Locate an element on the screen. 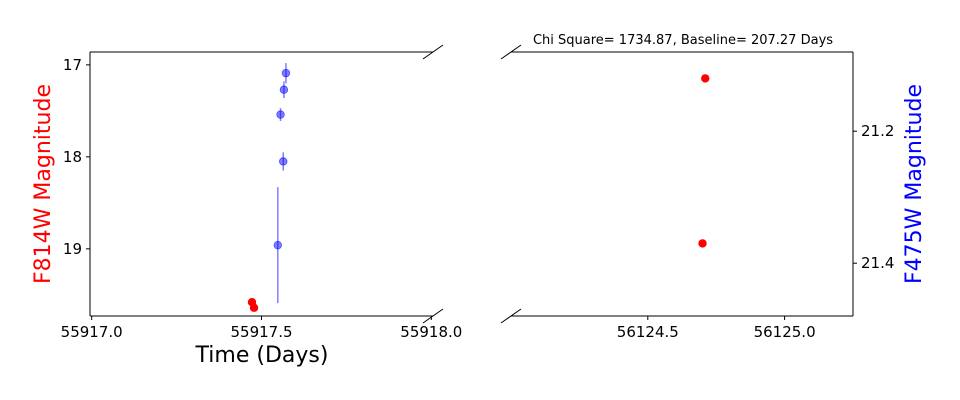 Image resolution: width=960 pixels, height=400 pixels. left-y-tick-label: 18 is located at coordinates (72, 157).